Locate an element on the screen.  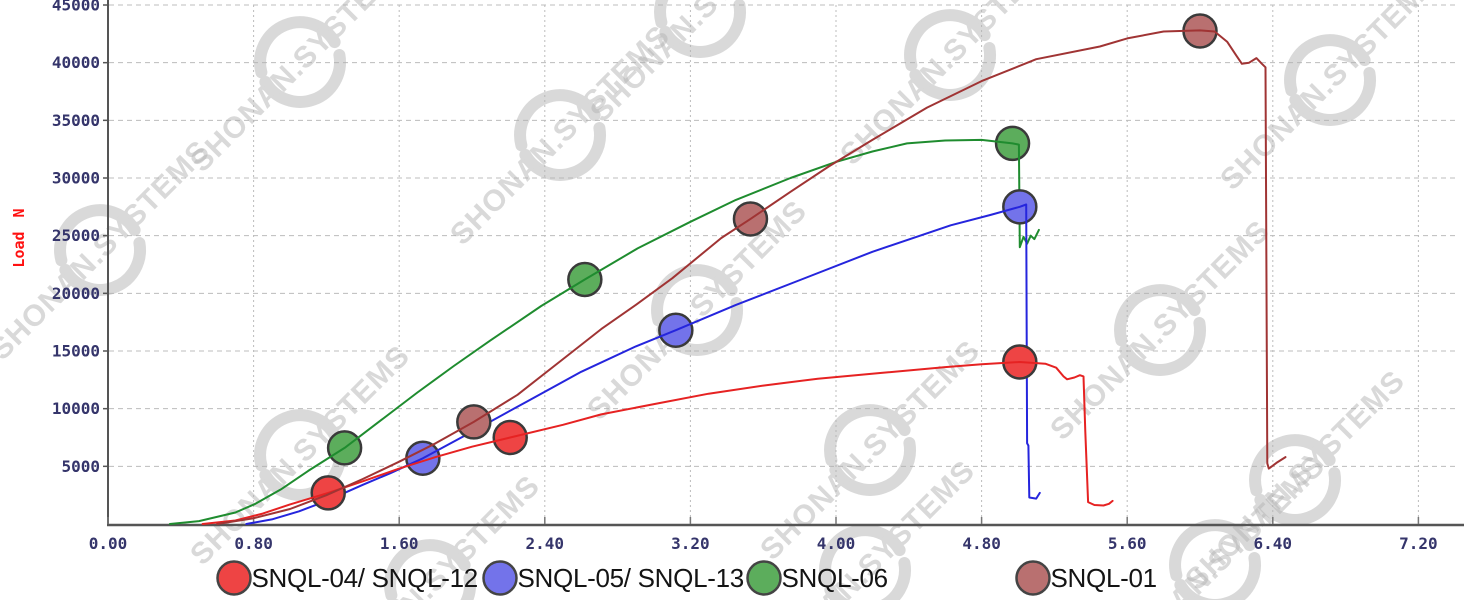
y-axis-tick-label: 35000 is located at coordinates (76, 120).